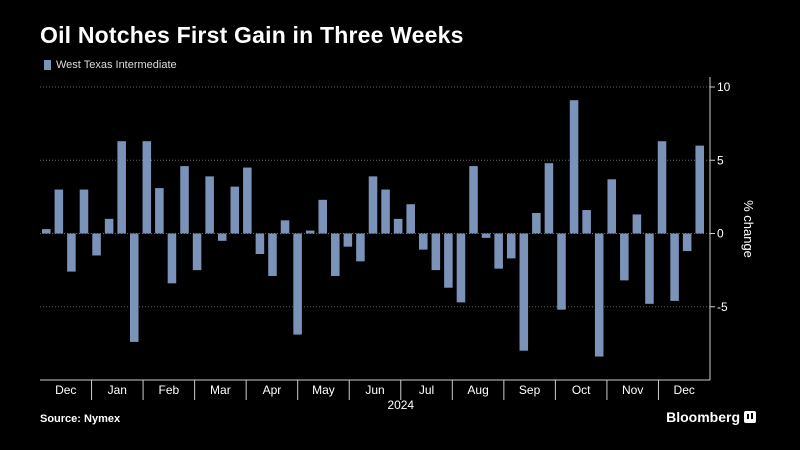 The image size is (800, 450). Describe the element at coordinates (720, 234) in the screenshot. I see `y-tick-label: 0` at that location.